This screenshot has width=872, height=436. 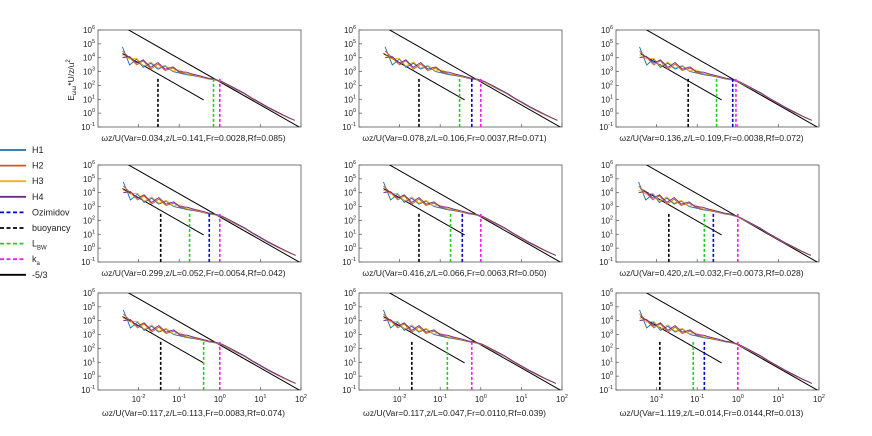 What do you see at coordinates (220, 399) in the screenshot?
I see `x-tick-label: 10⁰` at bounding box center [220, 399].